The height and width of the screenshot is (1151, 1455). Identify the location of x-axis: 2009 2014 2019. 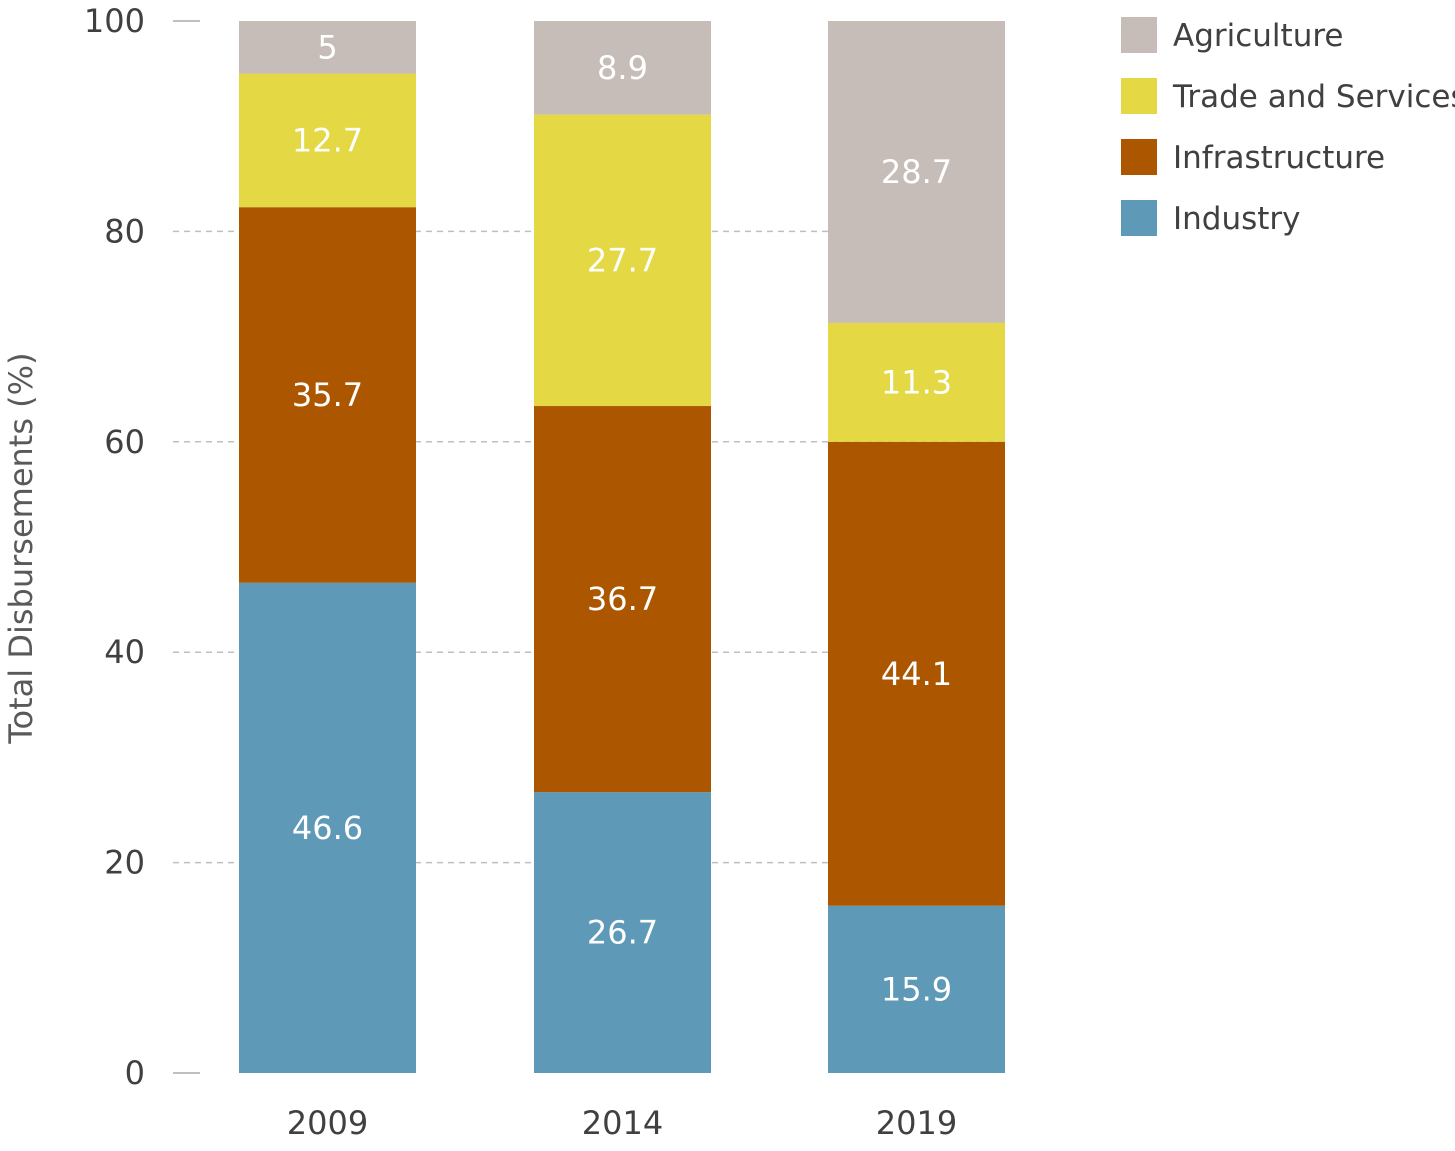
(622, 1123).